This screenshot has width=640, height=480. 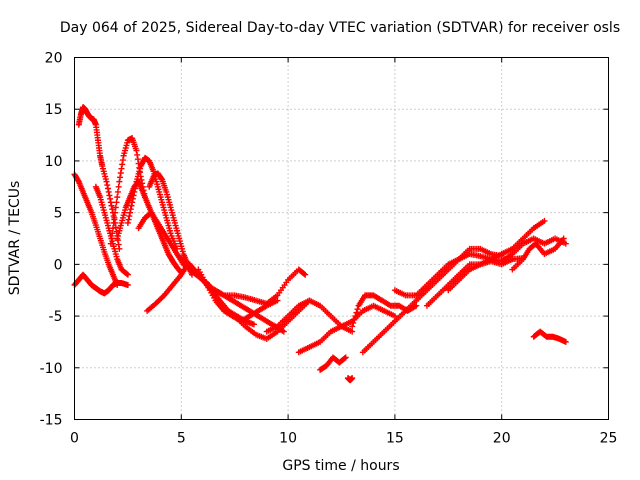 I want to click on series-track-l, so click(x=238, y=295).